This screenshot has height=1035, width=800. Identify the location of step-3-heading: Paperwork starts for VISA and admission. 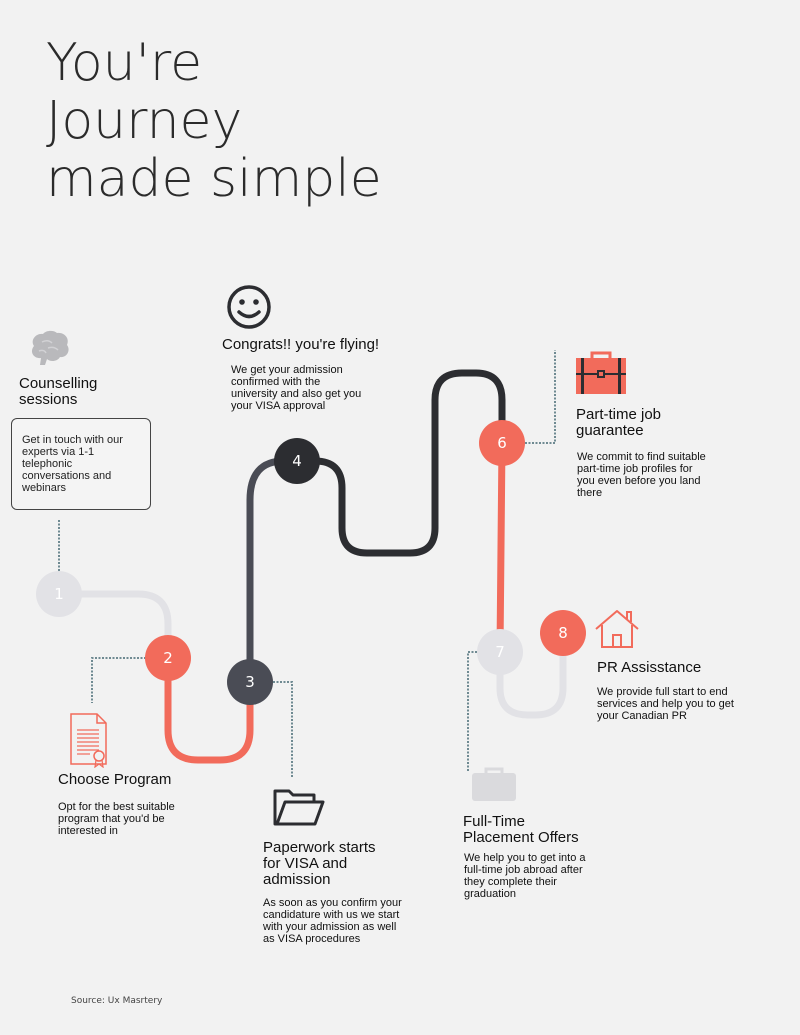
(319, 863).